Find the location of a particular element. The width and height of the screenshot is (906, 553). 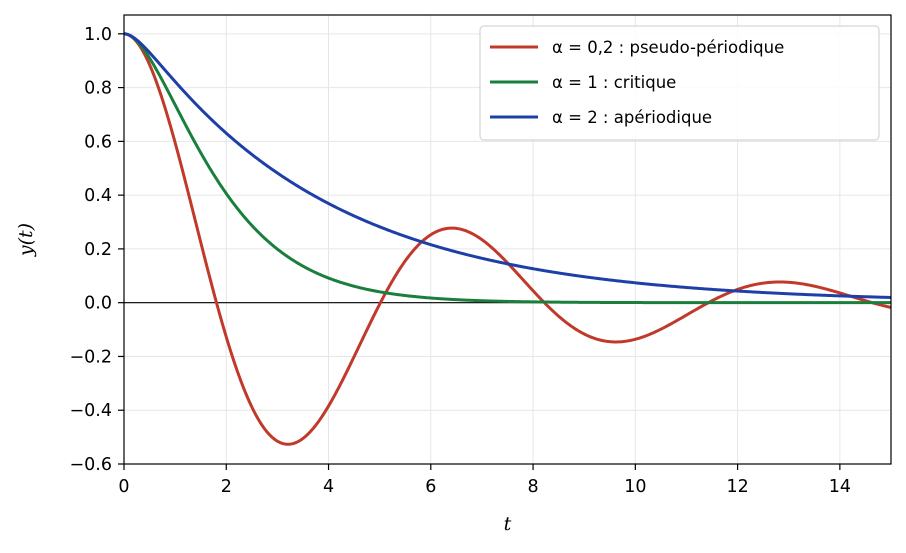

legend-label-series-1: α = 1 : critique is located at coordinates (614, 82).